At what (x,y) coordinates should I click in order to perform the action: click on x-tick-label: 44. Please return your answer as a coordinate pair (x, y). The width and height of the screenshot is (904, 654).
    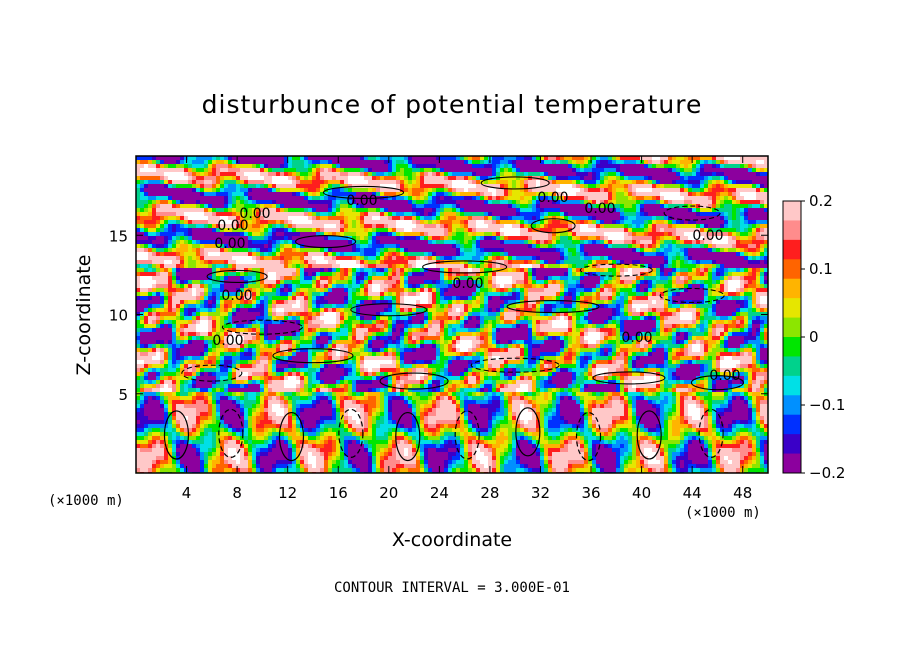
    Looking at the image, I should click on (692, 493).